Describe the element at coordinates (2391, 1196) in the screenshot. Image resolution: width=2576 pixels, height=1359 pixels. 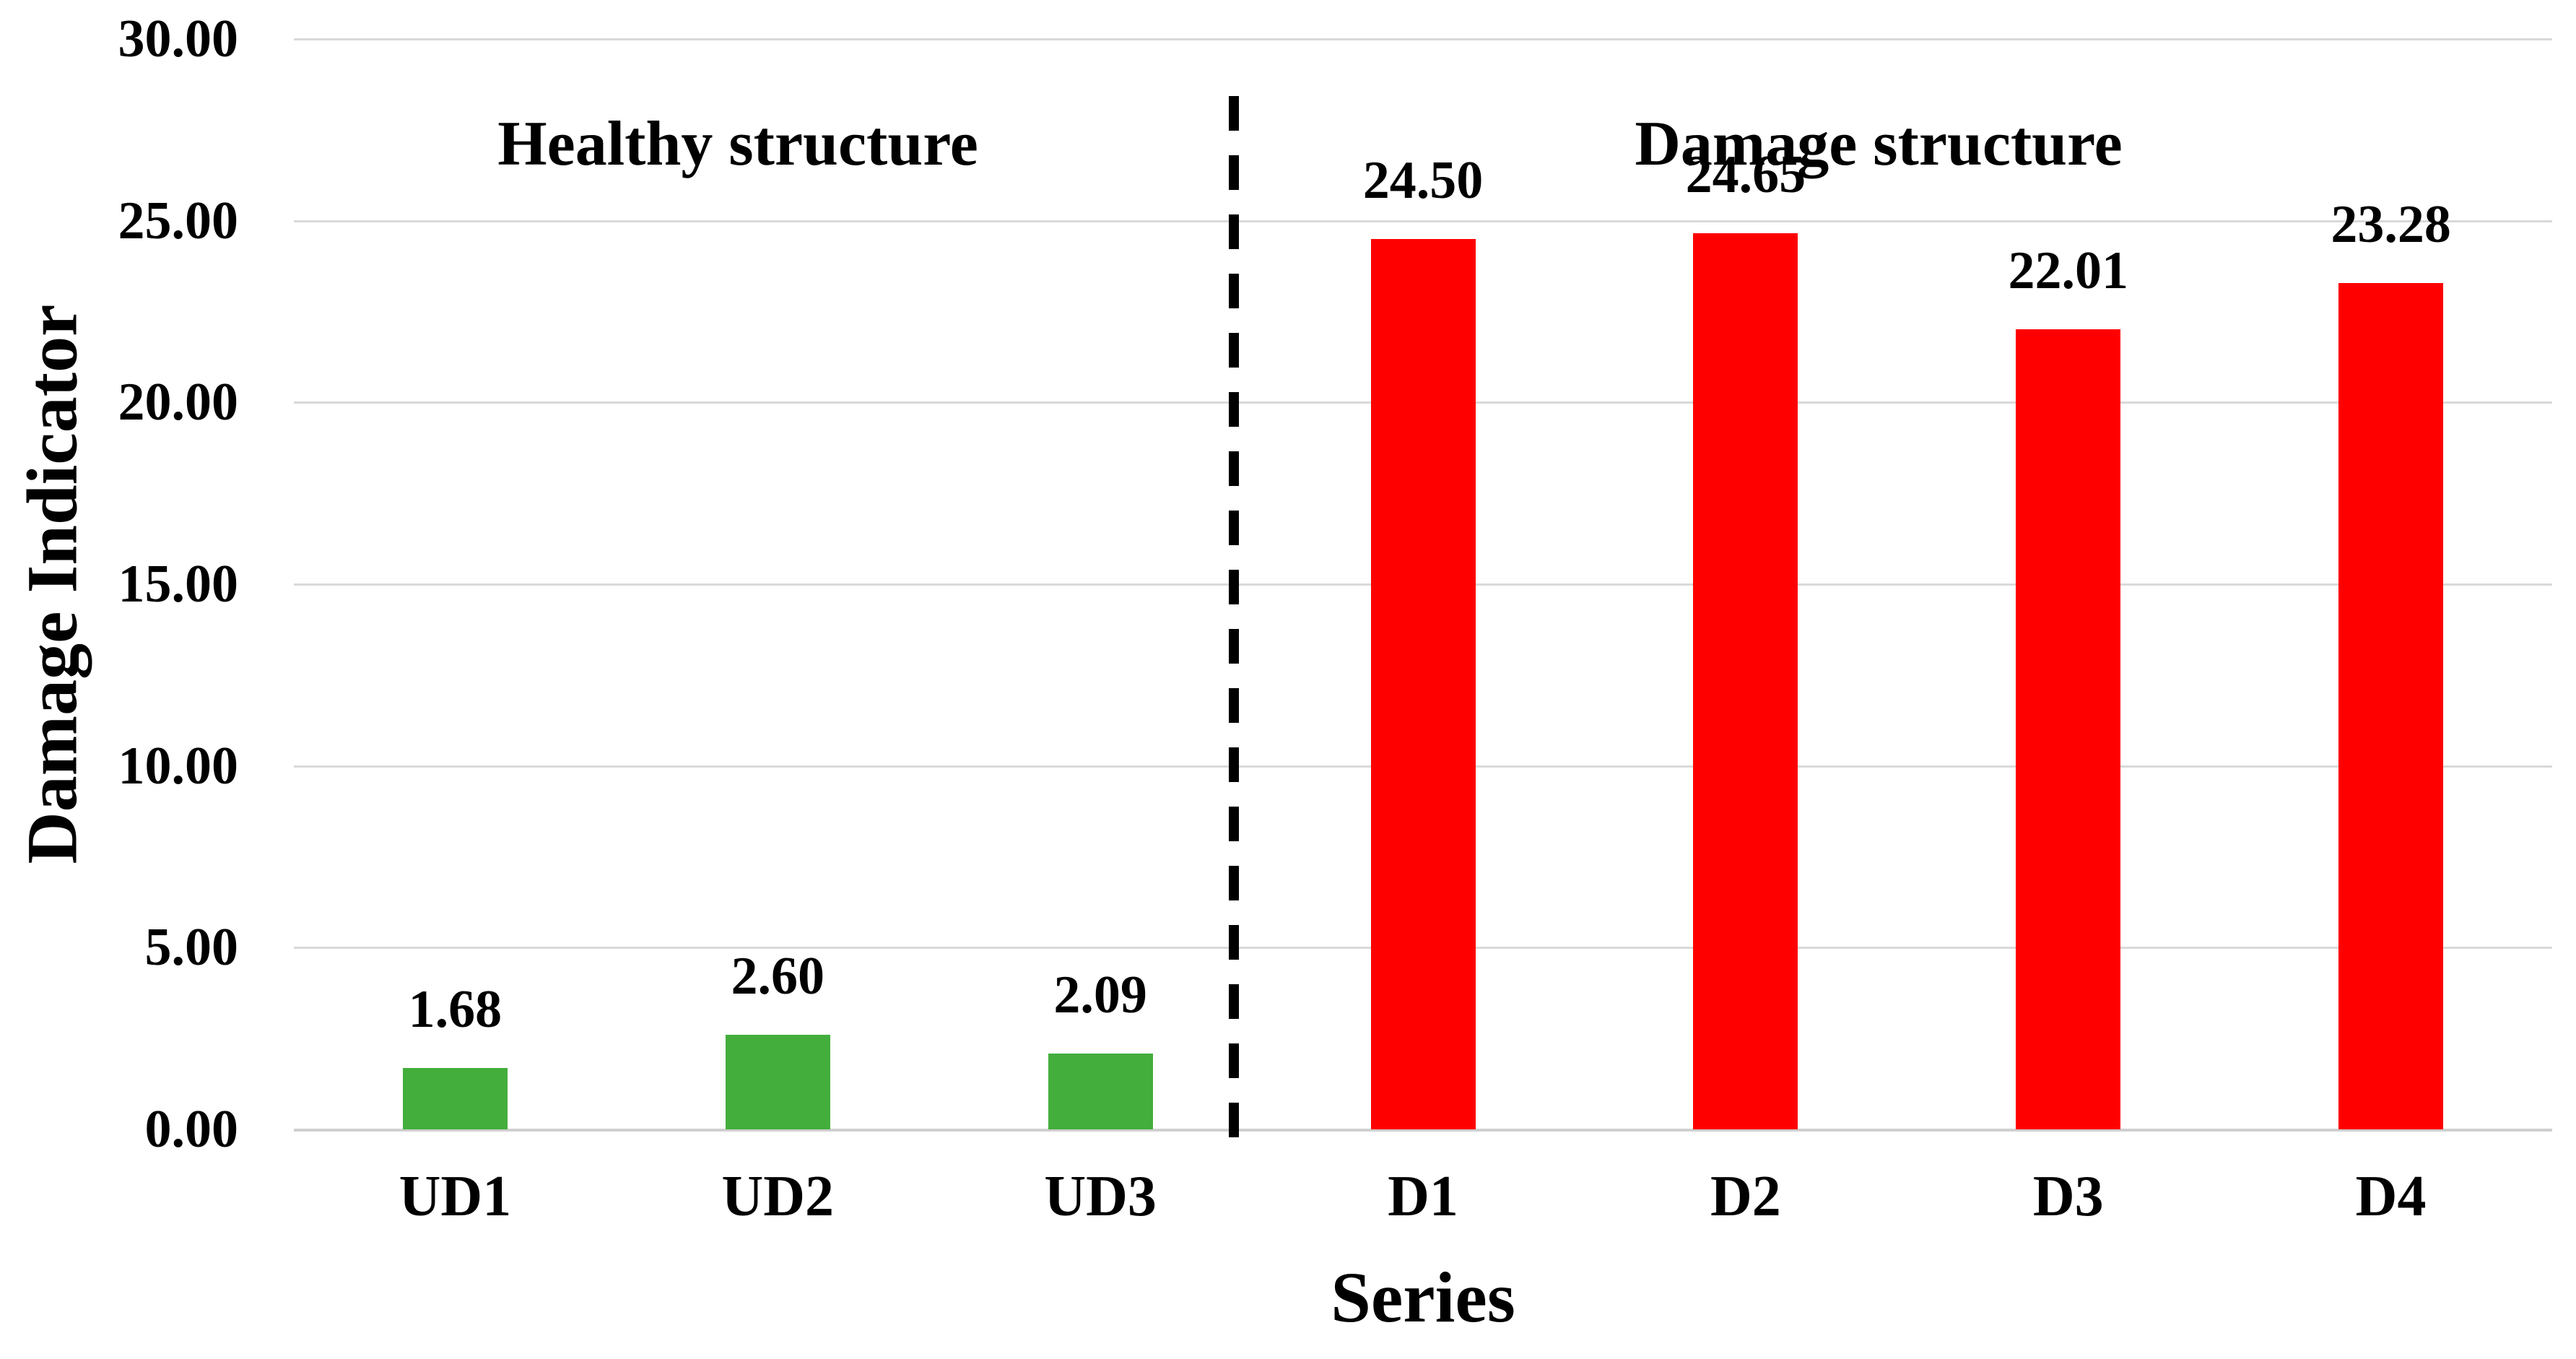
I see `category-label-D4: D4` at that location.